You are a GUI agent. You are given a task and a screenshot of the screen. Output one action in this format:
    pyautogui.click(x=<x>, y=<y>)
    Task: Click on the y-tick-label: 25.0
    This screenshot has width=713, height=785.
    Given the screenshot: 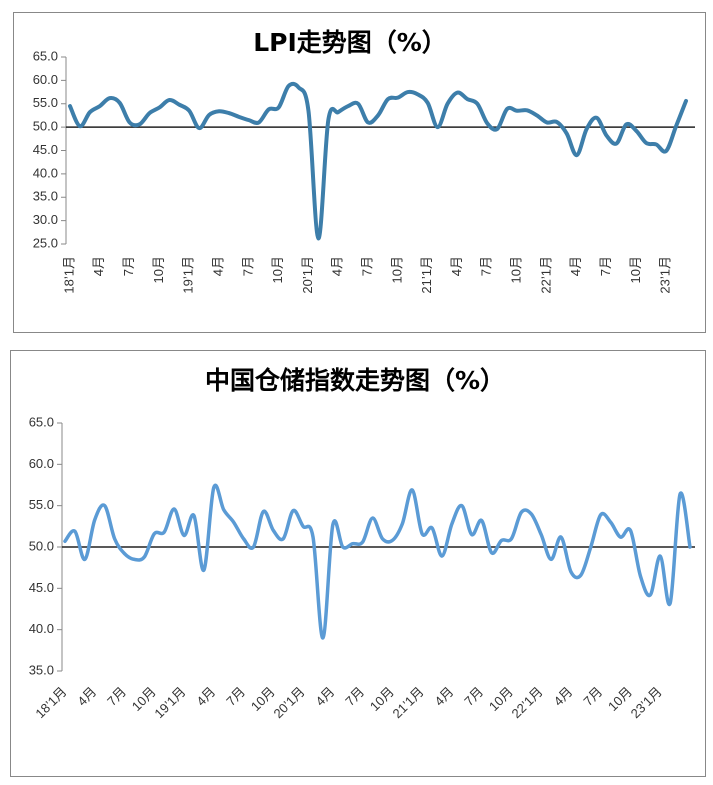 What is the action you would take?
    pyautogui.click(x=45, y=242)
    